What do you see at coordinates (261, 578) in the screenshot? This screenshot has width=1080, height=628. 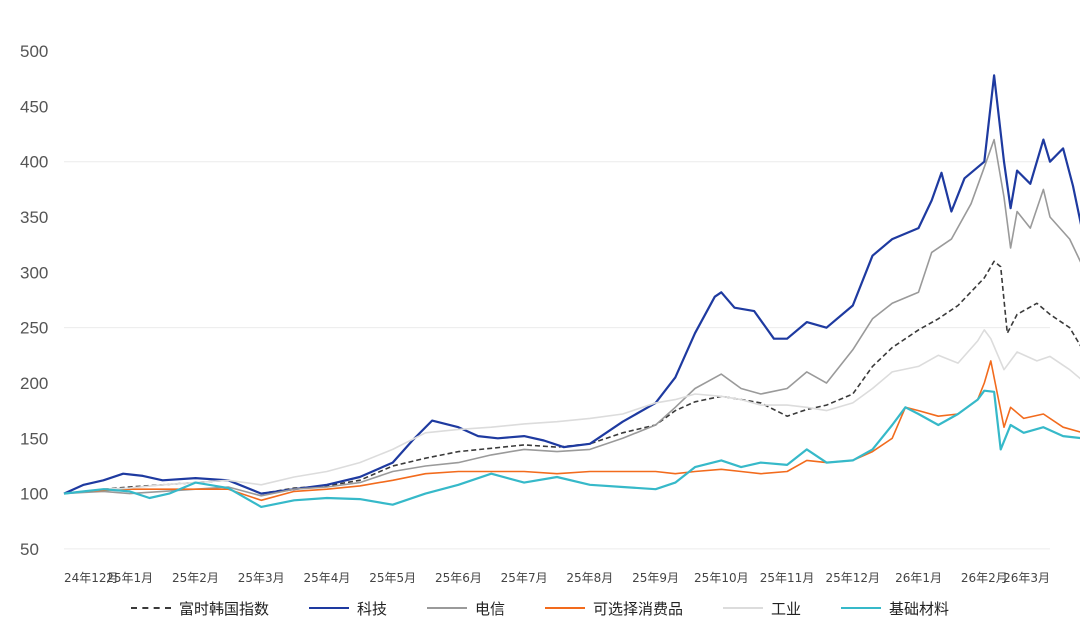 I see `x-tick-label: 25年3月` at bounding box center [261, 578].